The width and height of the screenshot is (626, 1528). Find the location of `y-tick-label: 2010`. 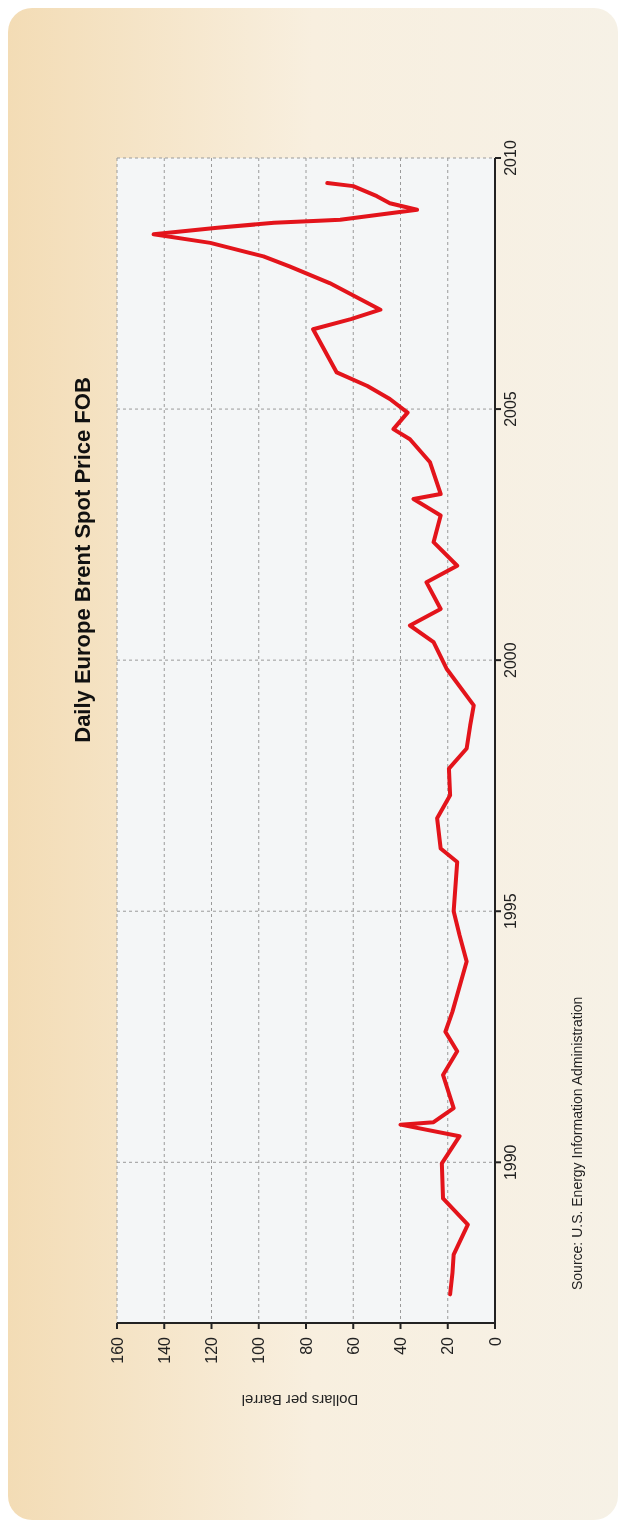

y-tick-label: 2010 is located at coordinates (511, 158).